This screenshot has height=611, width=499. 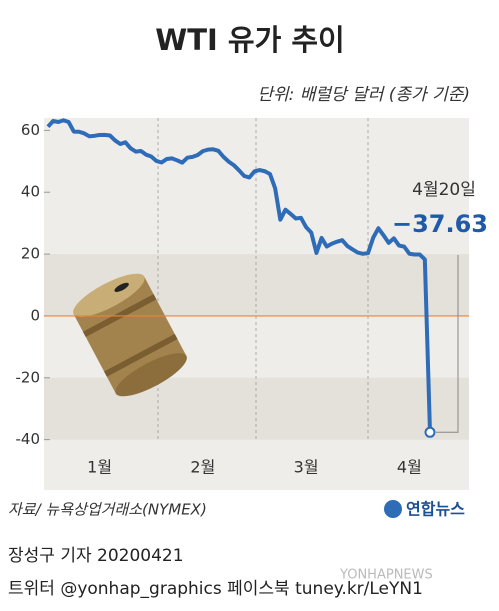 I want to click on credit: 장성구 기자 20200421, so click(x=96, y=556).